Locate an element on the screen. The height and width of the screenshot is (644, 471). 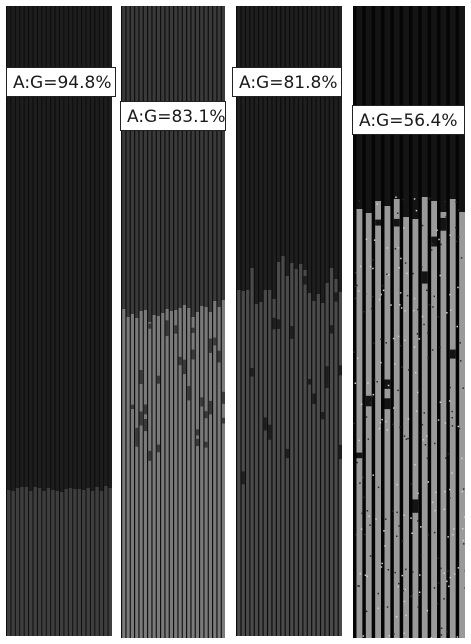
ratio-label-2: A:G=83.1% is located at coordinates (173, 116).